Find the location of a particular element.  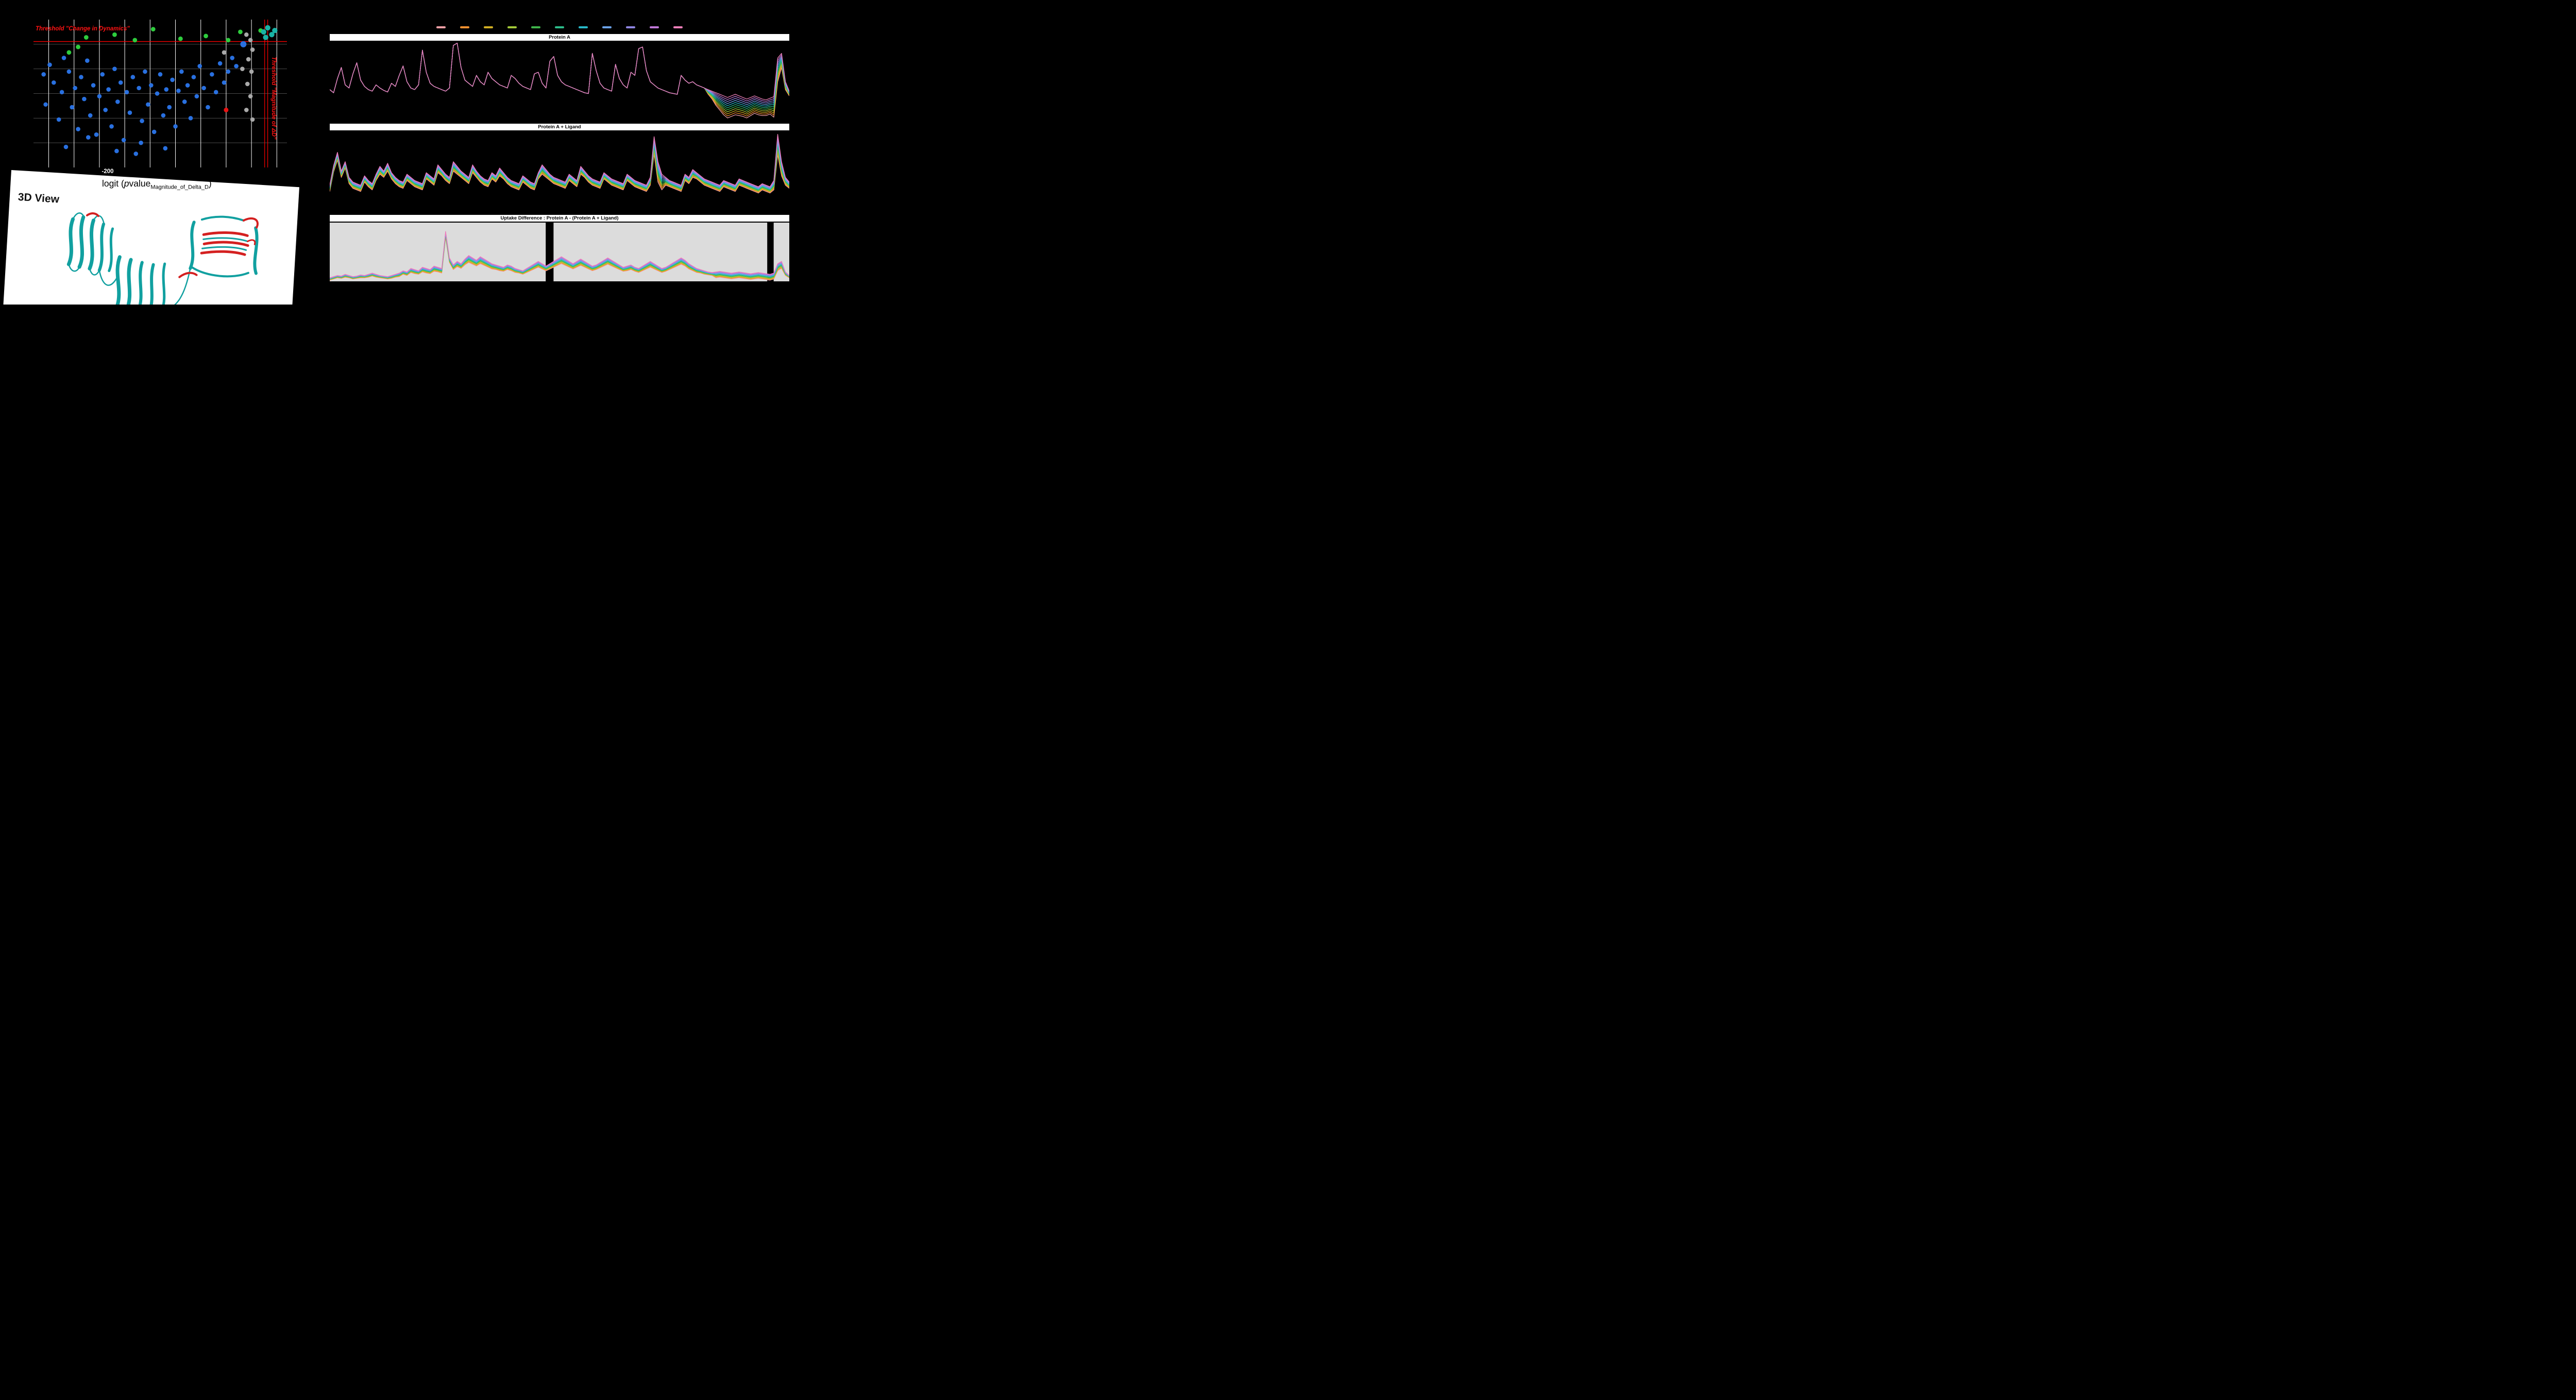

chart-uptake-difference is located at coordinates (559, 252).